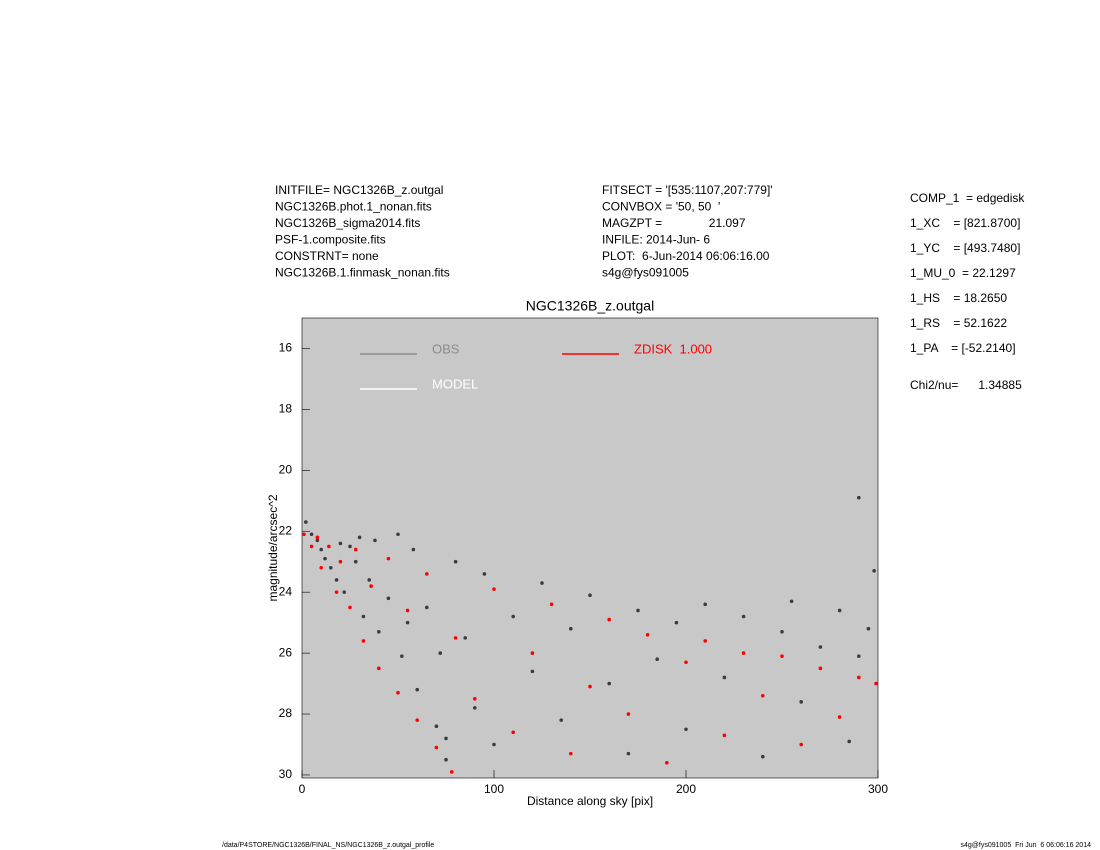 The height and width of the screenshot is (850, 1100). What do you see at coordinates (286, 530) in the screenshot?
I see `y-tick-label: 22` at bounding box center [286, 530].